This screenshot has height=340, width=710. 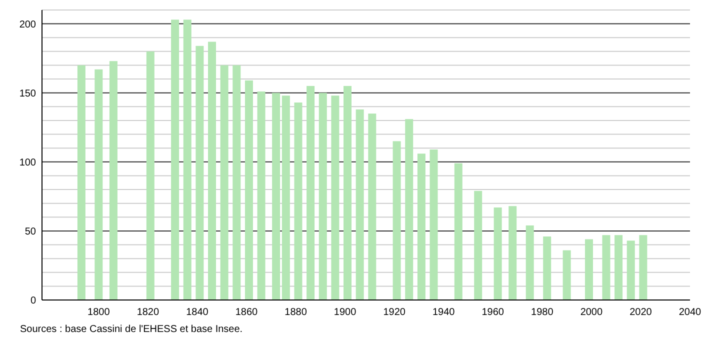 I want to click on y-tick-label: 150, so click(x=27, y=94).